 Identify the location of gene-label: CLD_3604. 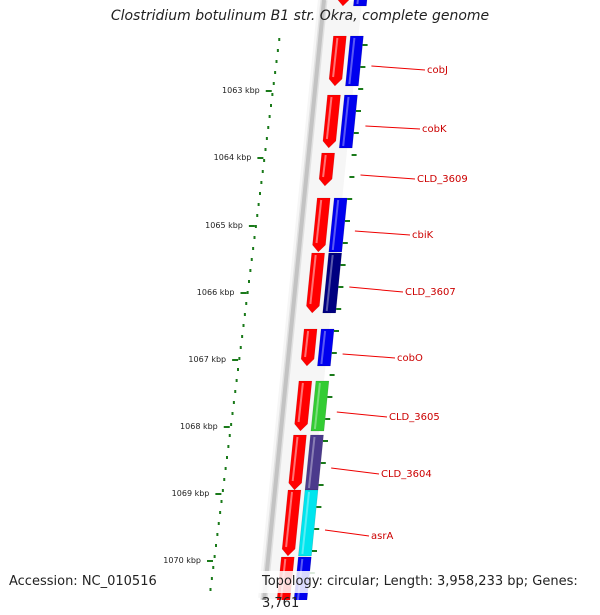
(406, 474).